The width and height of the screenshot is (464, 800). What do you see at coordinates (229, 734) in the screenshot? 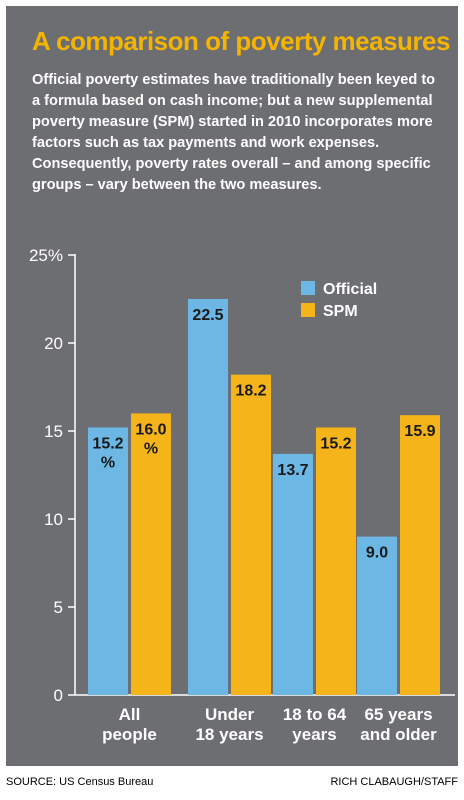
I see `x-category-label: 18 years` at bounding box center [229, 734].